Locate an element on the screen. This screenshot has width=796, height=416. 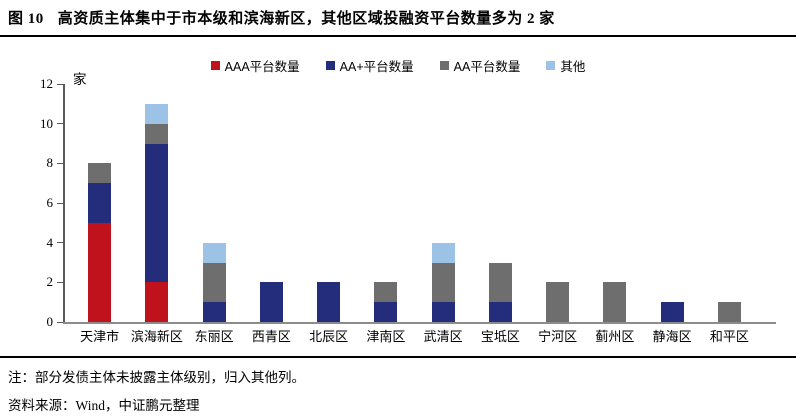
stacked-bar-宁河区 is located at coordinates (558, 302).